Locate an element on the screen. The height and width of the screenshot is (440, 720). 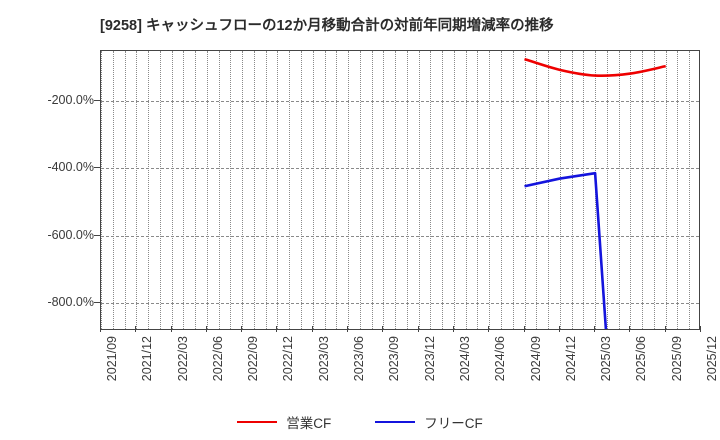
line-swatch-blue is located at coordinates (395, 422).